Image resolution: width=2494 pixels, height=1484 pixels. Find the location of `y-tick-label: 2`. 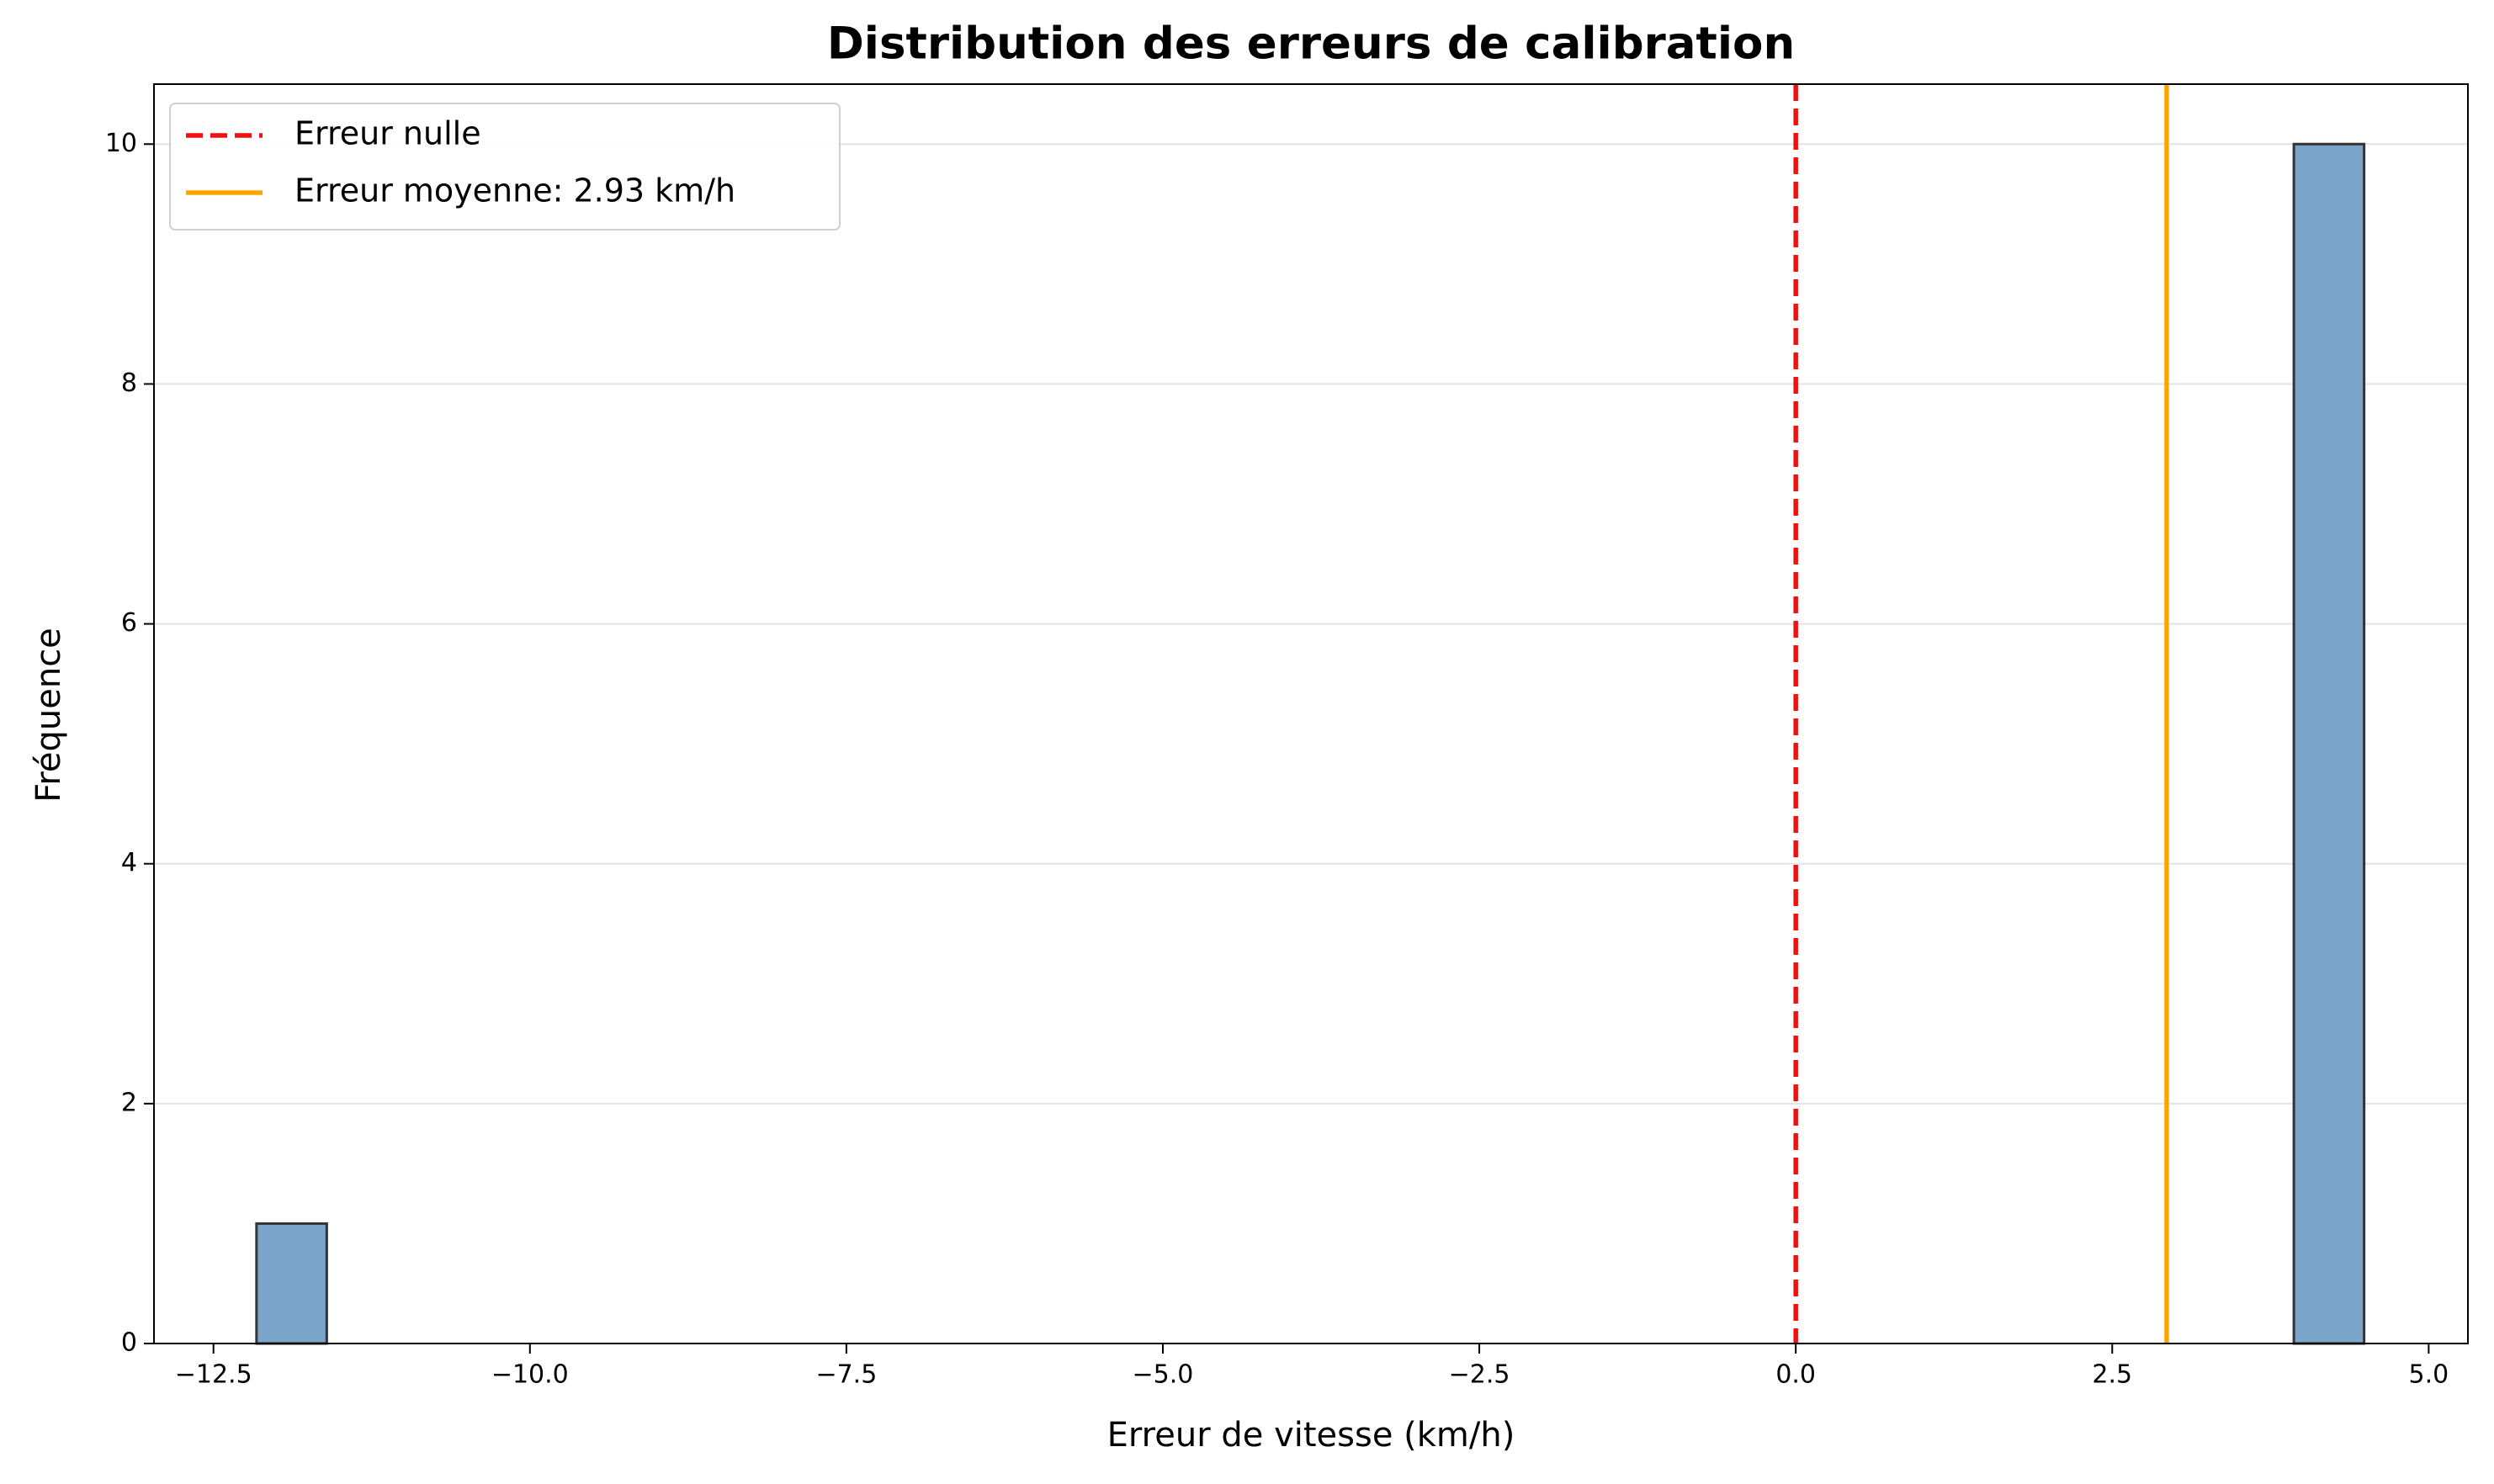

y-tick-label: 2 is located at coordinates (129, 1102).